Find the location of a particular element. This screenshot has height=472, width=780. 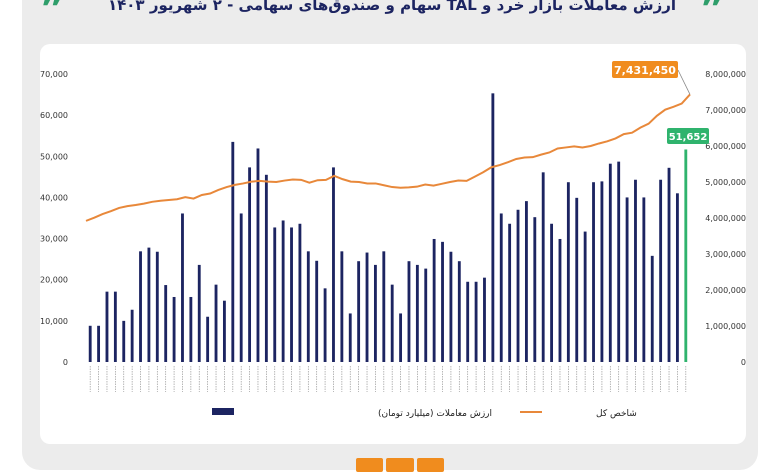

index-badge-text: 7,431,450 is located at coordinates (645, 70).